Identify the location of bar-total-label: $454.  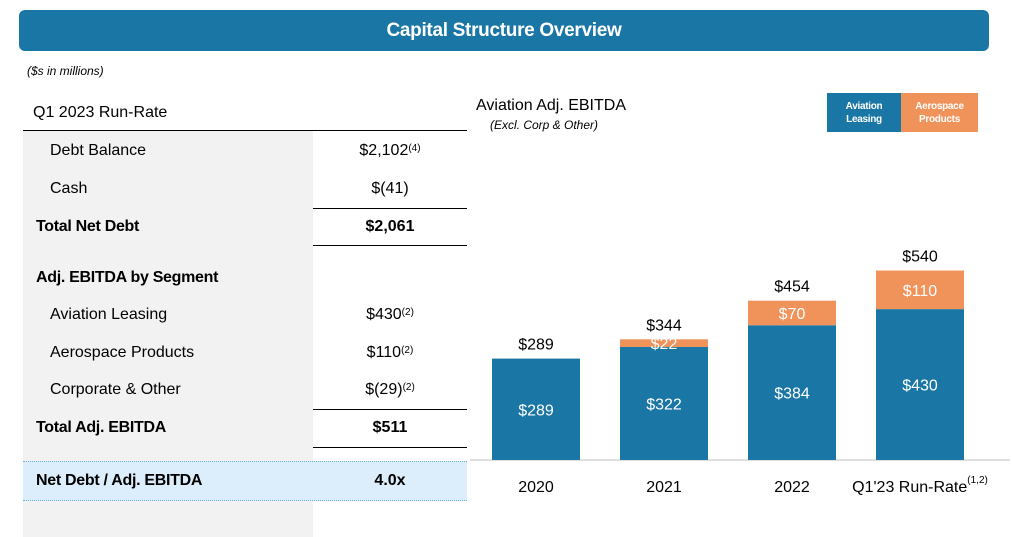
(792, 287).